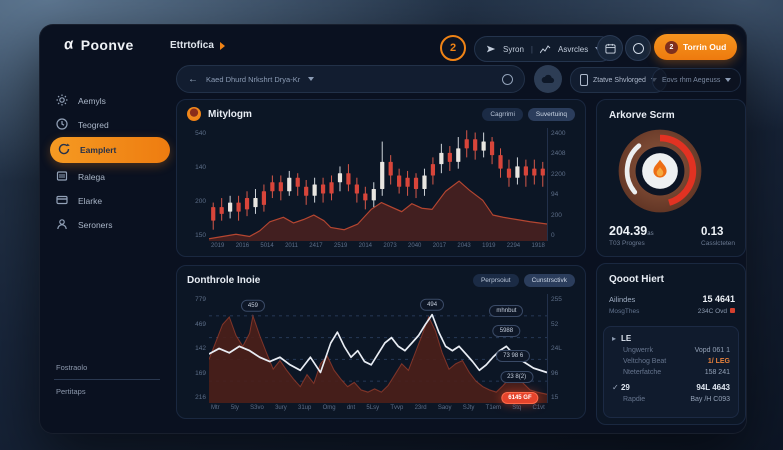 This screenshot has height=450, width=783. I want to click on notification-badge: 2, so click(453, 48).